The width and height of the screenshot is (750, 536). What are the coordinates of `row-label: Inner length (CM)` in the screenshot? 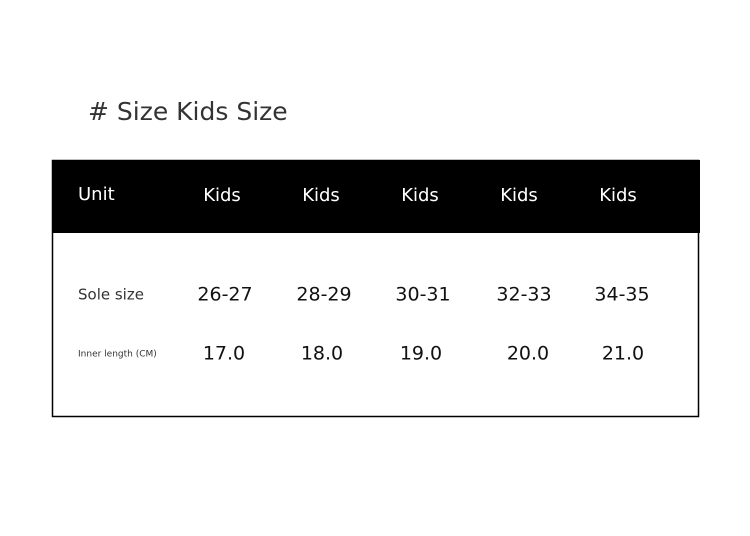 It's located at (117, 355).